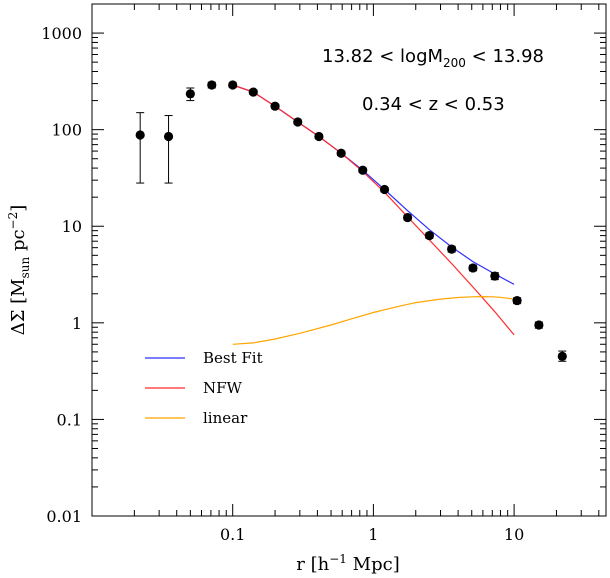 The image size is (610, 578). What do you see at coordinates (433, 58) in the screenshot?
I see `annotation-mass-range: 13.82 < logM200 < 13.98` at bounding box center [433, 58].